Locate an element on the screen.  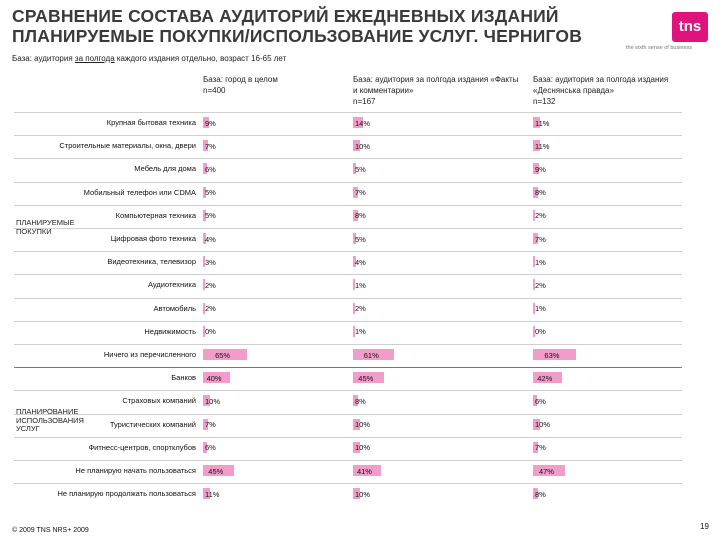
row-label: Цифровая фото техника is located at coordinates (153, 238).